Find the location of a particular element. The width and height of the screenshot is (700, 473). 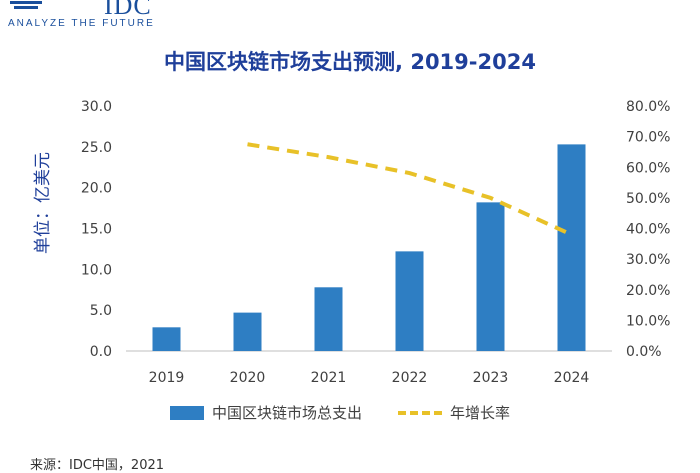

y-tick-label: 5.0 is located at coordinates (101, 311).